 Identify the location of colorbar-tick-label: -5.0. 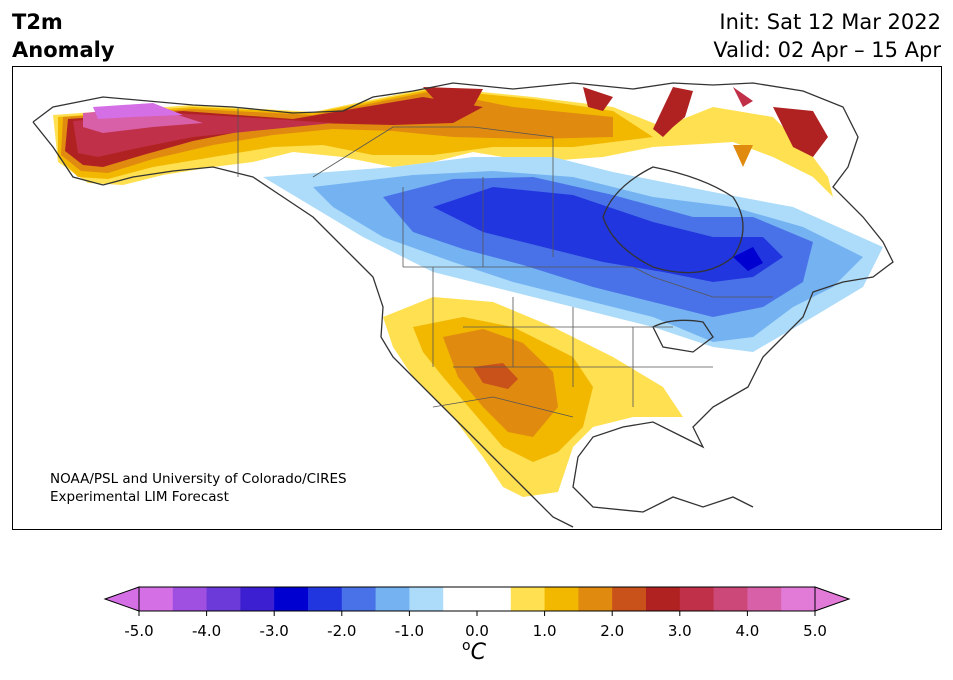
(138, 631).